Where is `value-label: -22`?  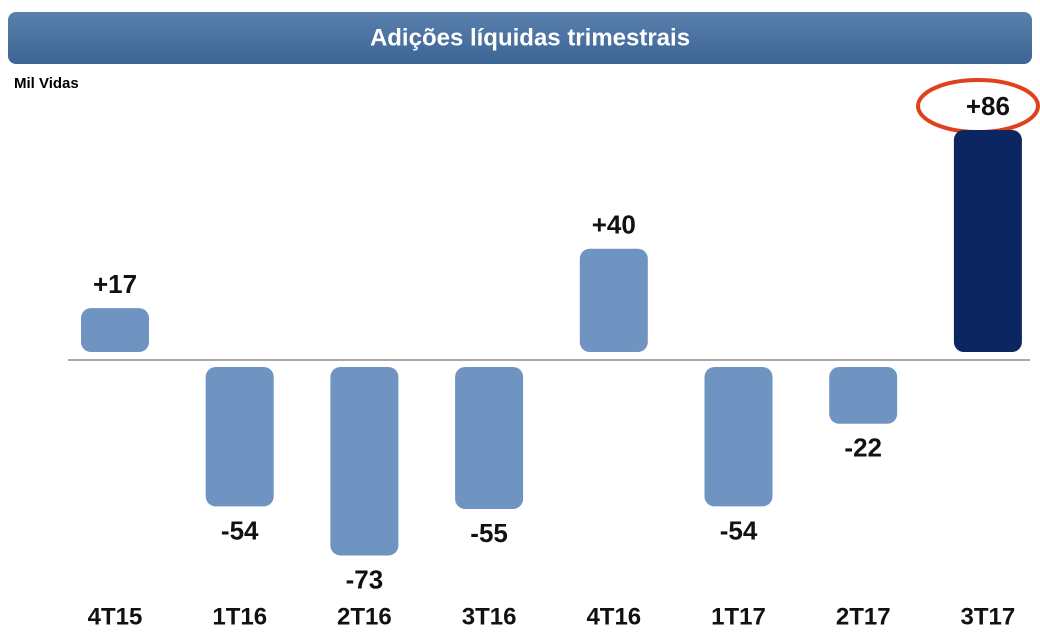 value-label: -22 is located at coordinates (863, 448).